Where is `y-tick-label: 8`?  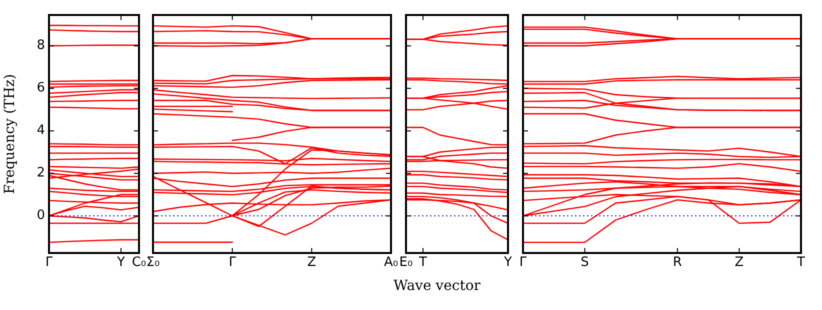
y-tick-label: 8 is located at coordinates (40, 46).